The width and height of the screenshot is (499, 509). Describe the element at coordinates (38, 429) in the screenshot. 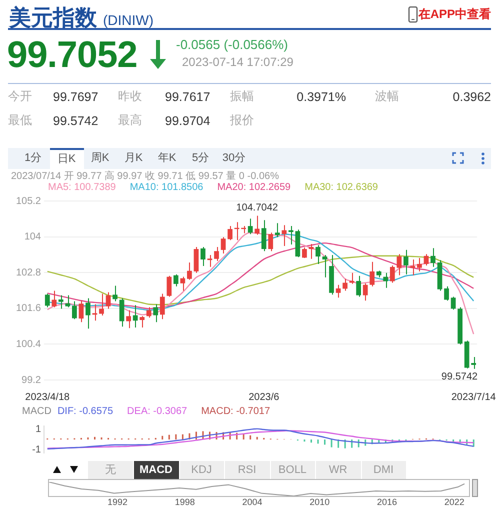

I see `y-tick-label: 1` at that location.